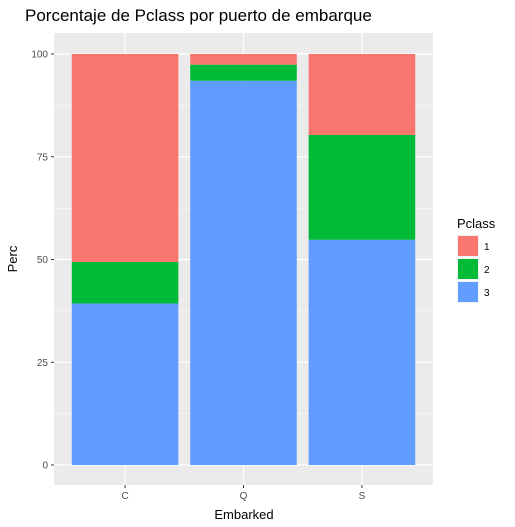 This screenshot has height=527, width=515. What do you see at coordinates (244, 496) in the screenshot?
I see `x-tick-label: Q` at bounding box center [244, 496].